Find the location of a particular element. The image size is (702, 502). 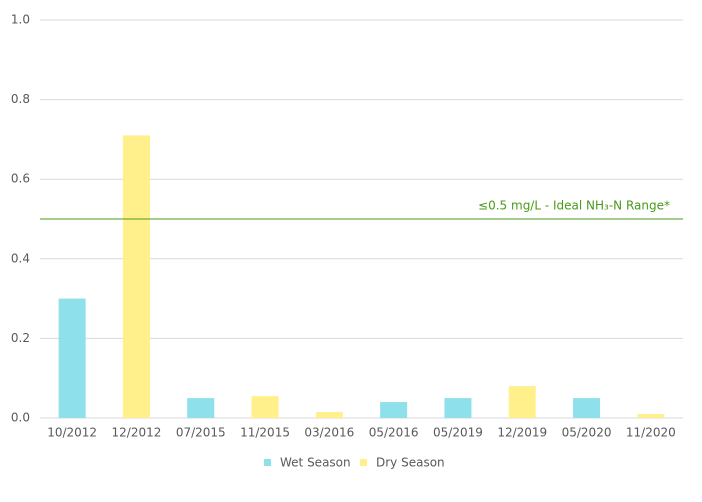

legend-label: Dry Season is located at coordinates (410, 463).